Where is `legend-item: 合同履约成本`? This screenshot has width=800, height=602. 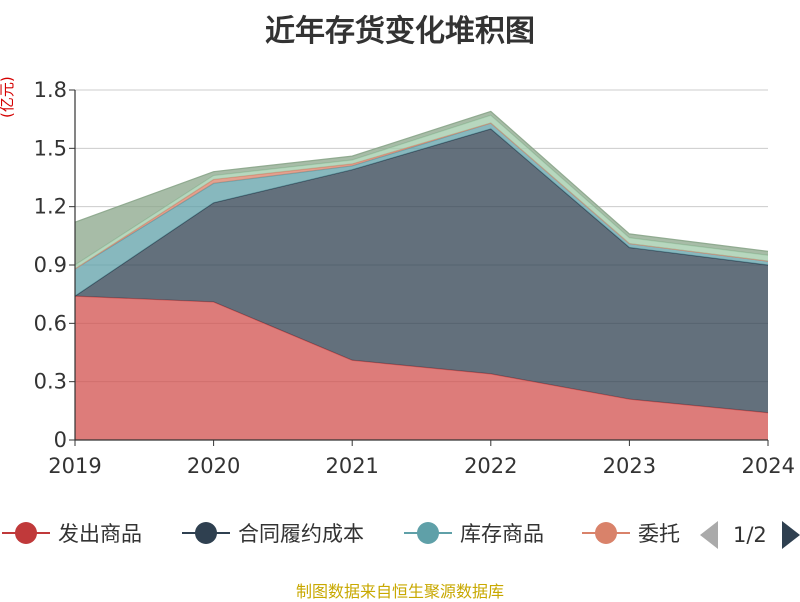
legend-item: 合同履约成本 is located at coordinates (273, 534).